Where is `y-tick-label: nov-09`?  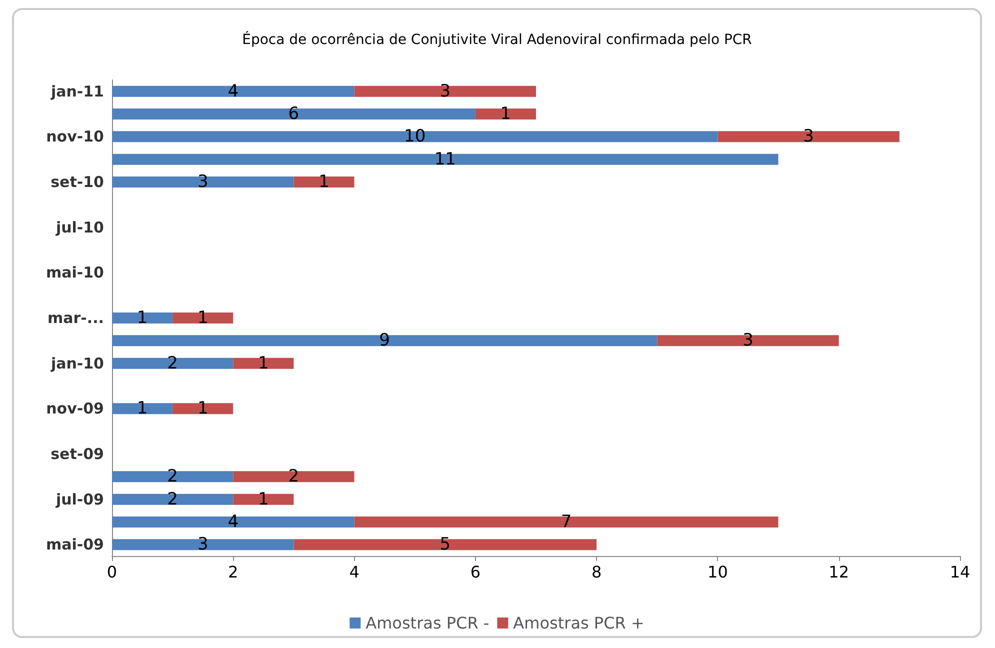
y-tick-label: nov-09 is located at coordinates (75, 409).